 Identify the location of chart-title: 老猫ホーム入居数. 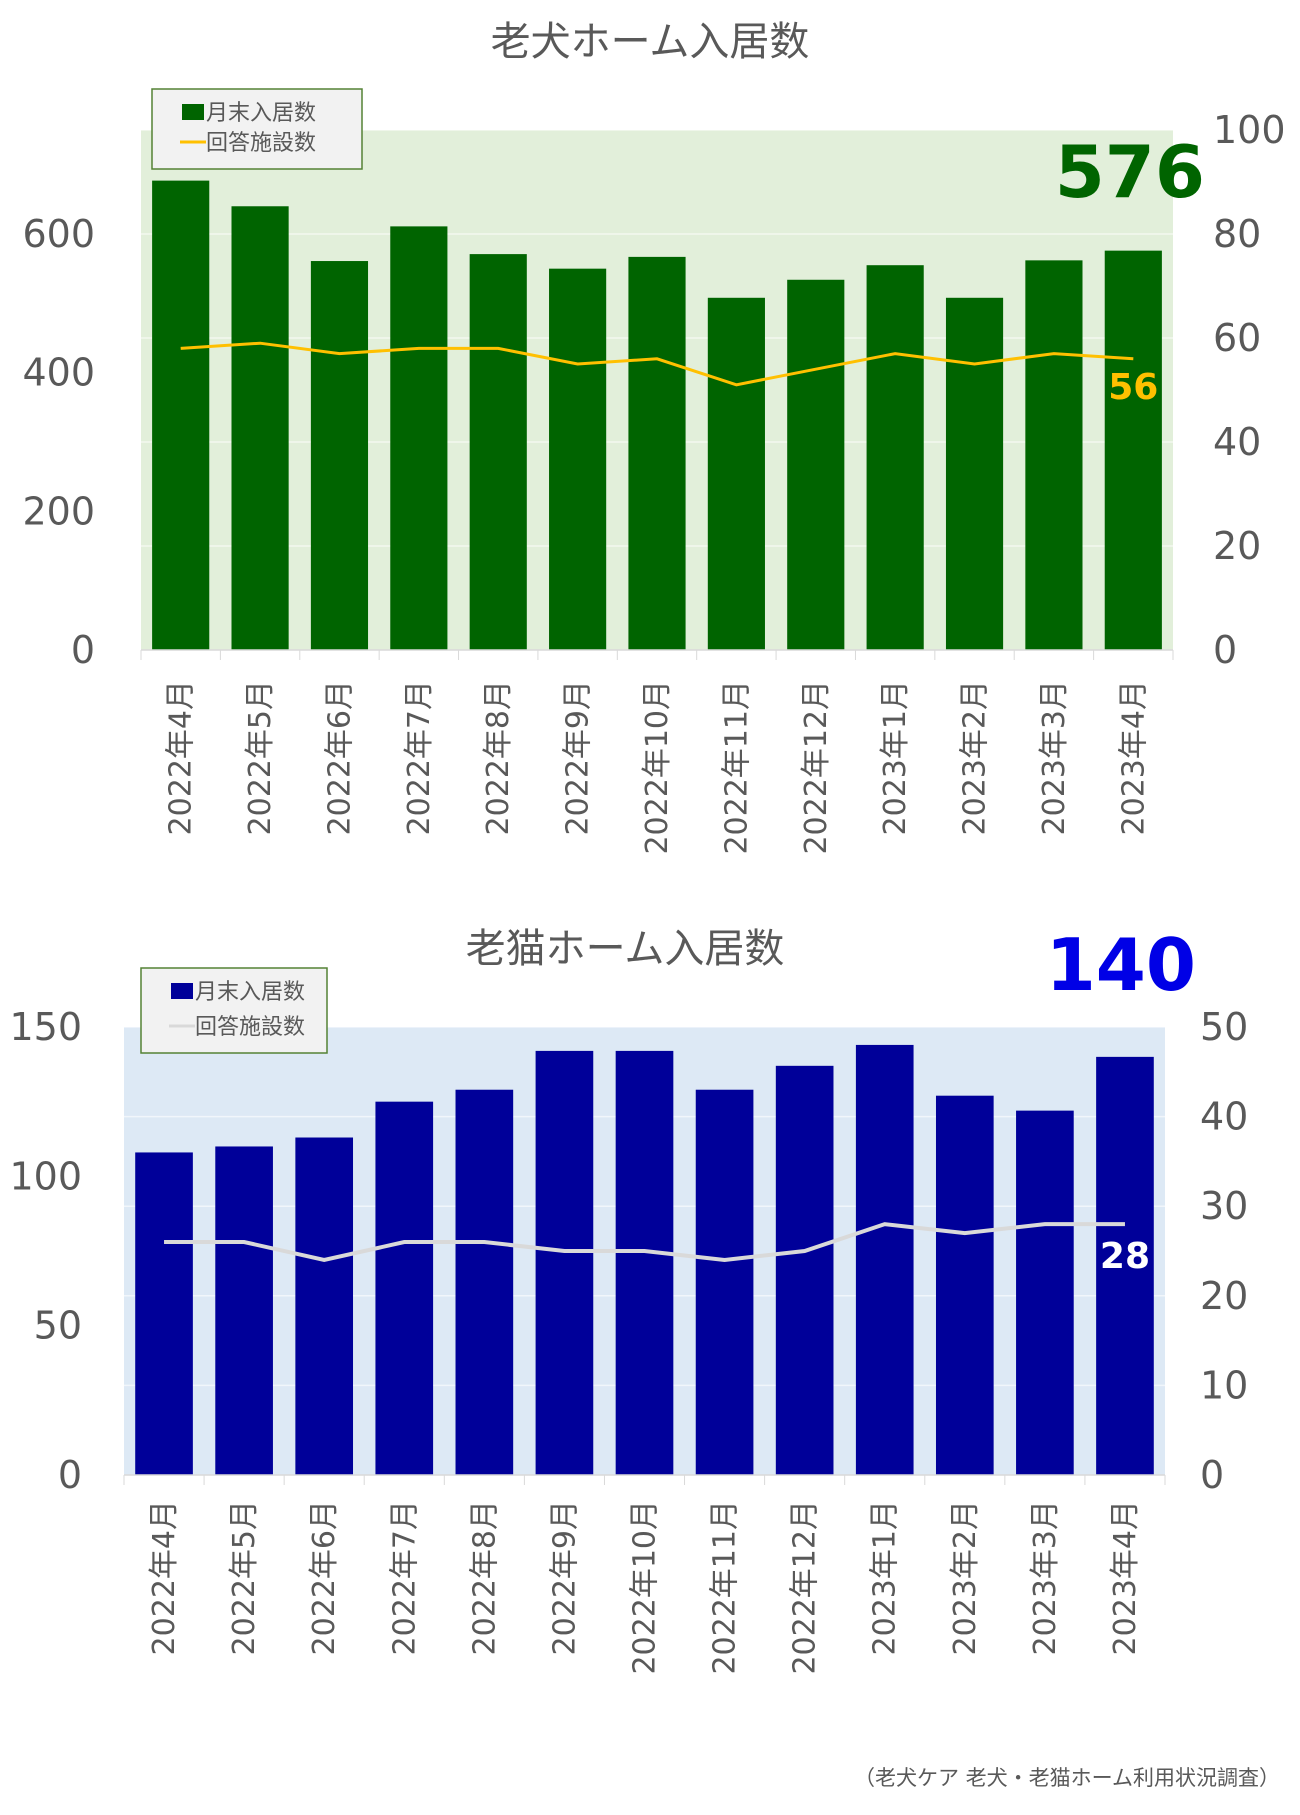
(625, 949).